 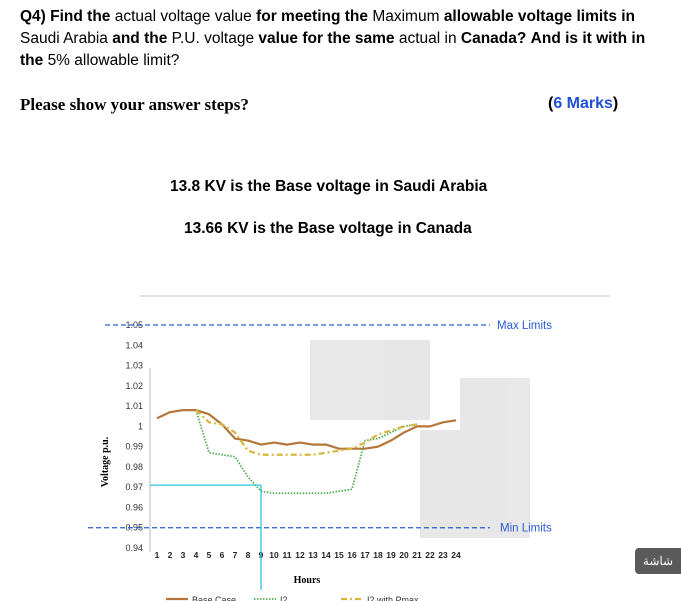 I want to click on y-tick-label: 0.97, so click(x=134, y=487).